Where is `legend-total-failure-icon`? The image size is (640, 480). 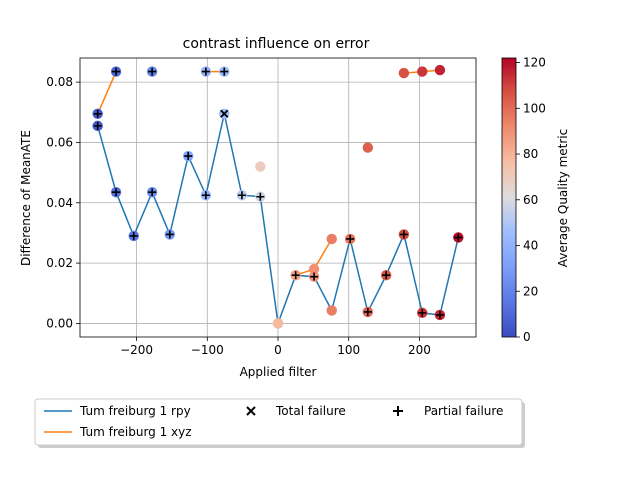 legend-total-failure-icon is located at coordinates (251, 411).